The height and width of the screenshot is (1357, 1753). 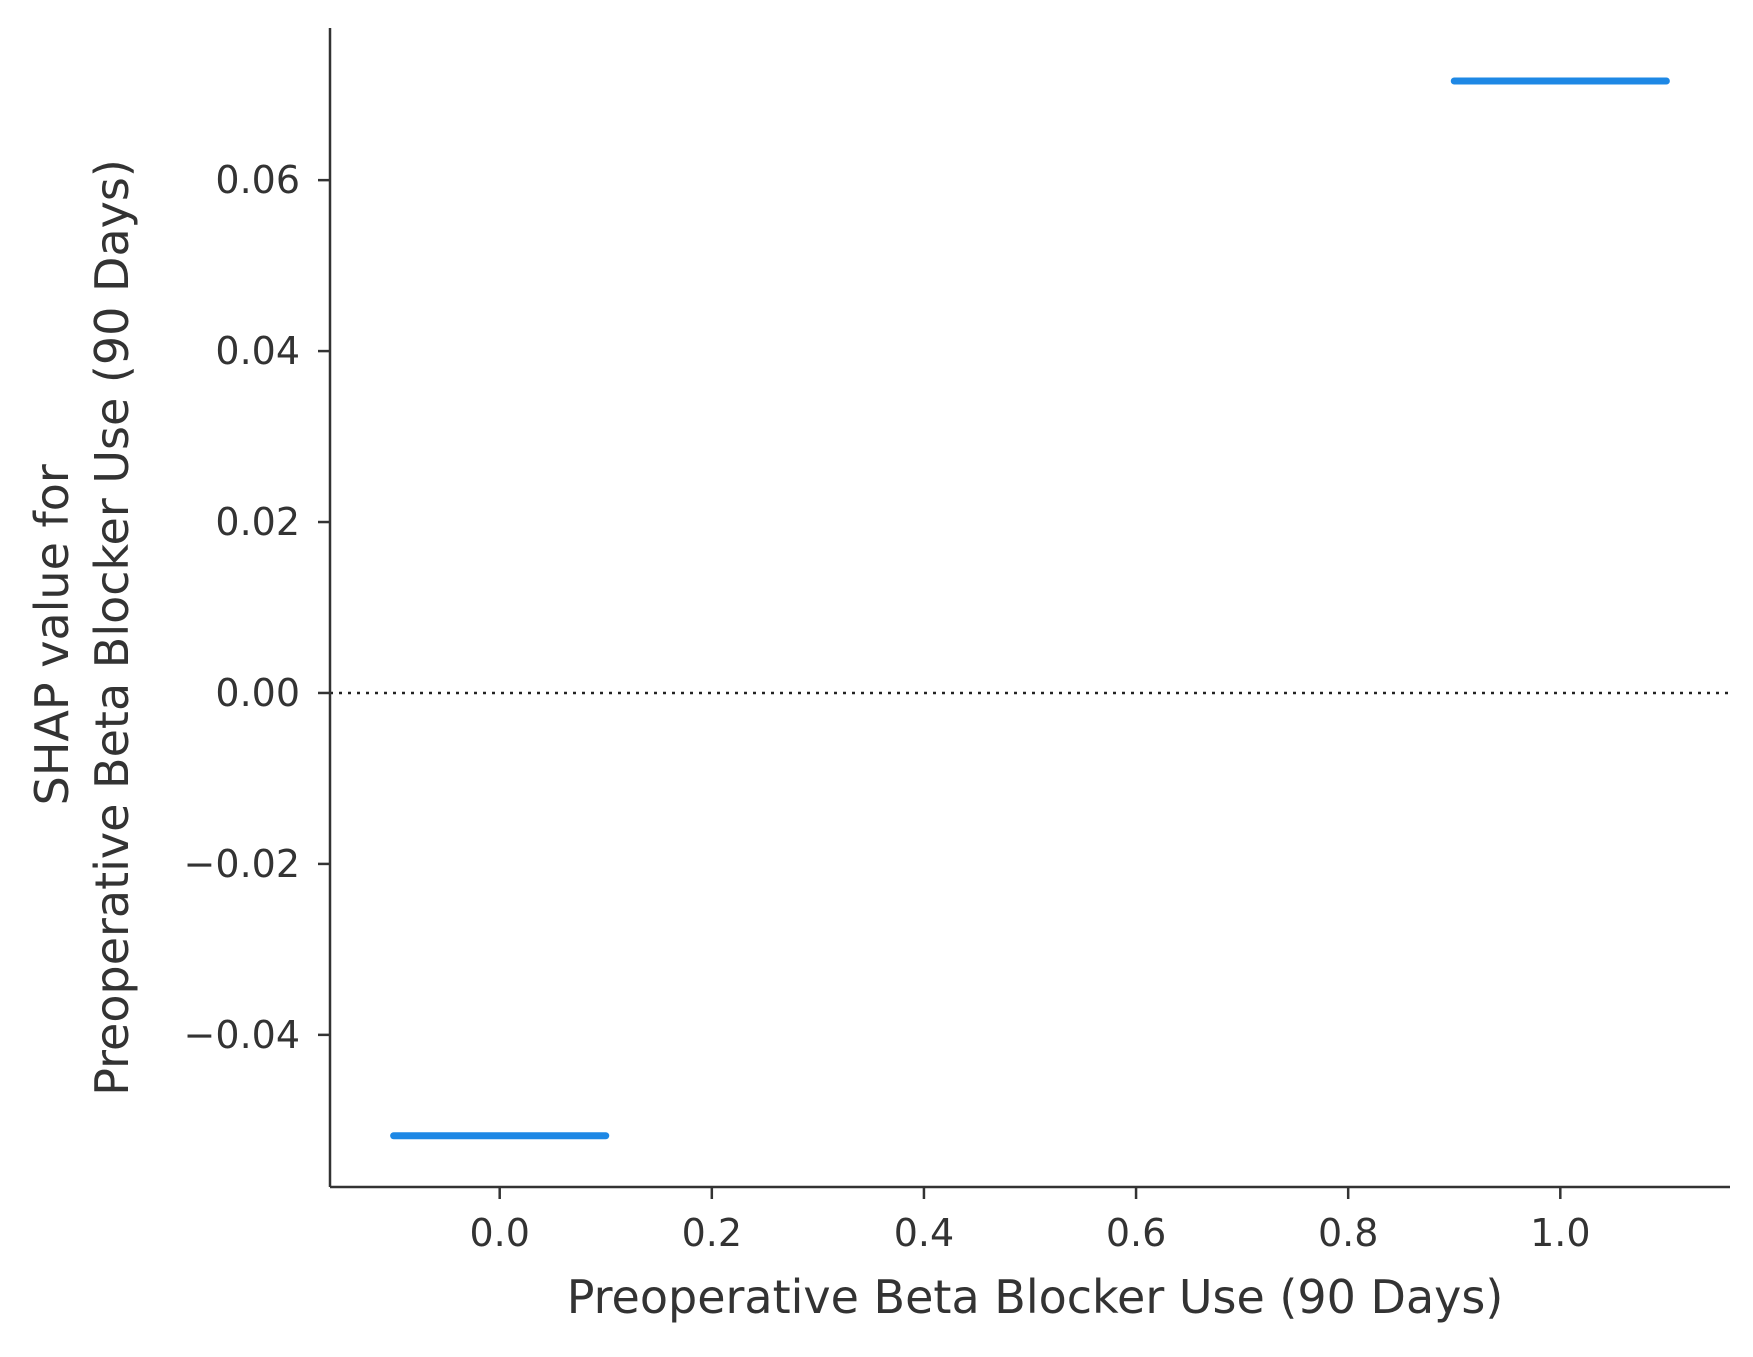 What do you see at coordinates (1035, 1297) in the screenshot?
I see `x-axis-title: Preoperative Beta Blocker Use (90 Days)` at bounding box center [1035, 1297].